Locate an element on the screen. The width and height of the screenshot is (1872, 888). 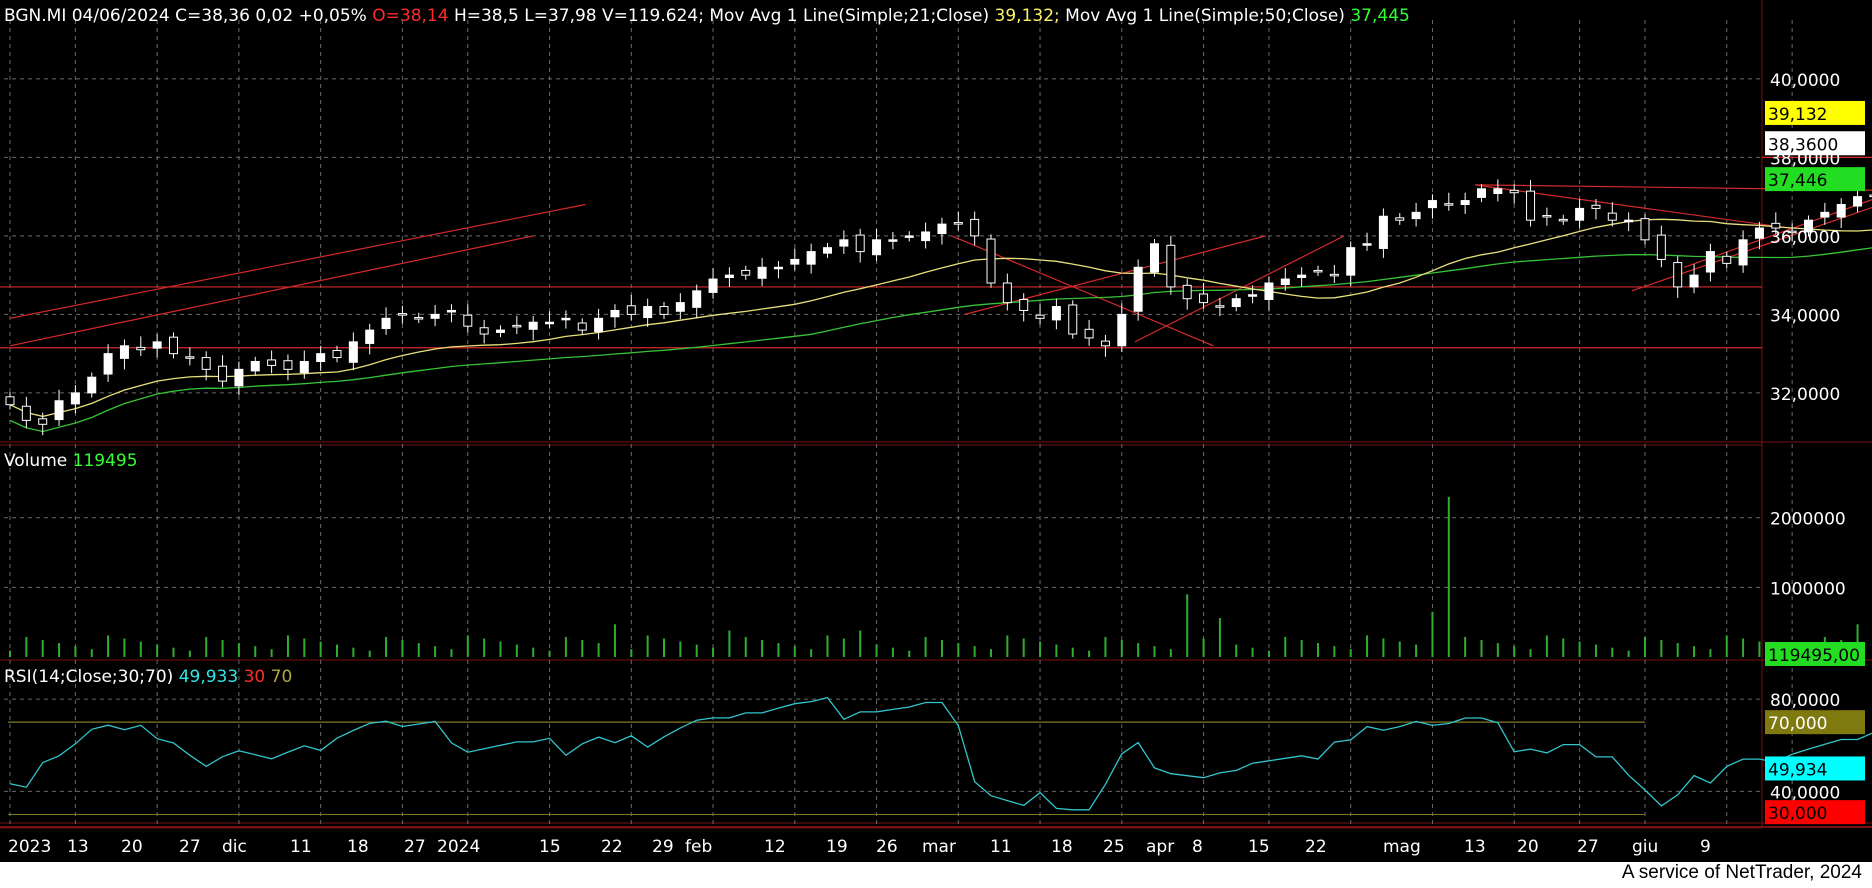
volume-tick-0: 2000000 is located at coordinates (1808, 520).